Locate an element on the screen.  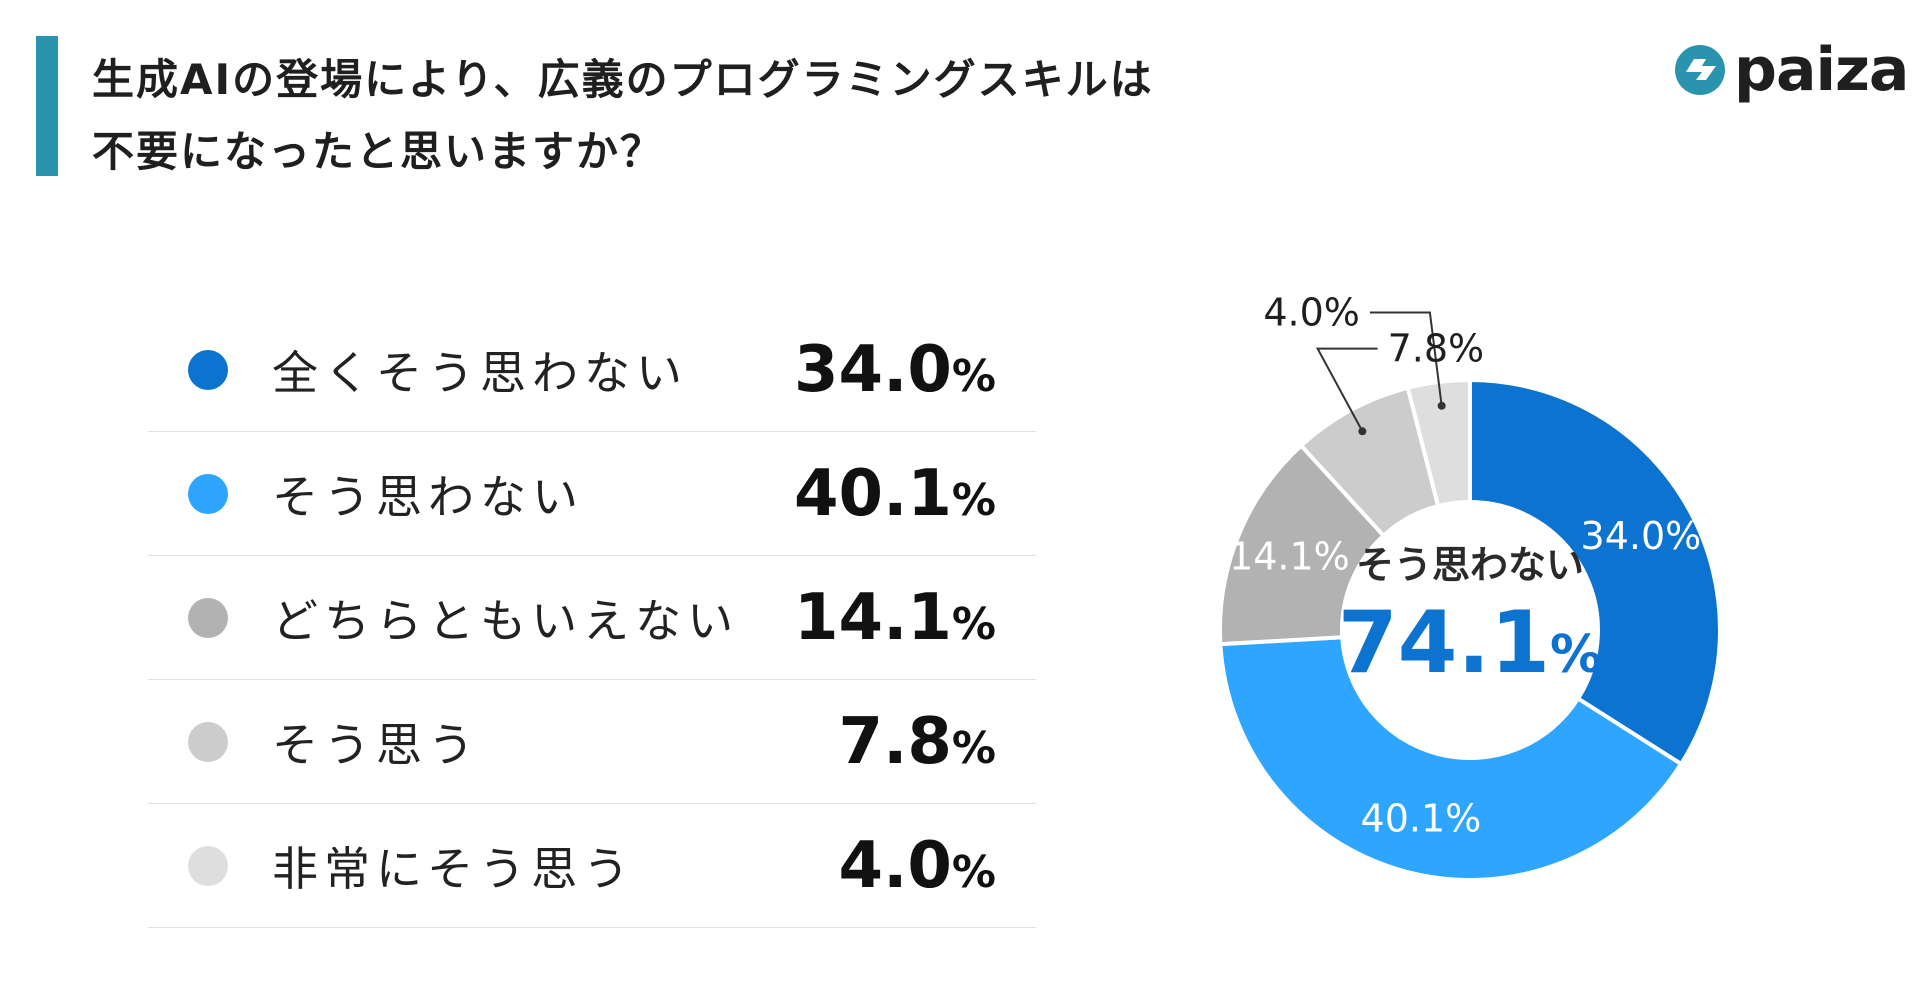
donut-slice-label: 14.1% is located at coordinates (1289, 557).